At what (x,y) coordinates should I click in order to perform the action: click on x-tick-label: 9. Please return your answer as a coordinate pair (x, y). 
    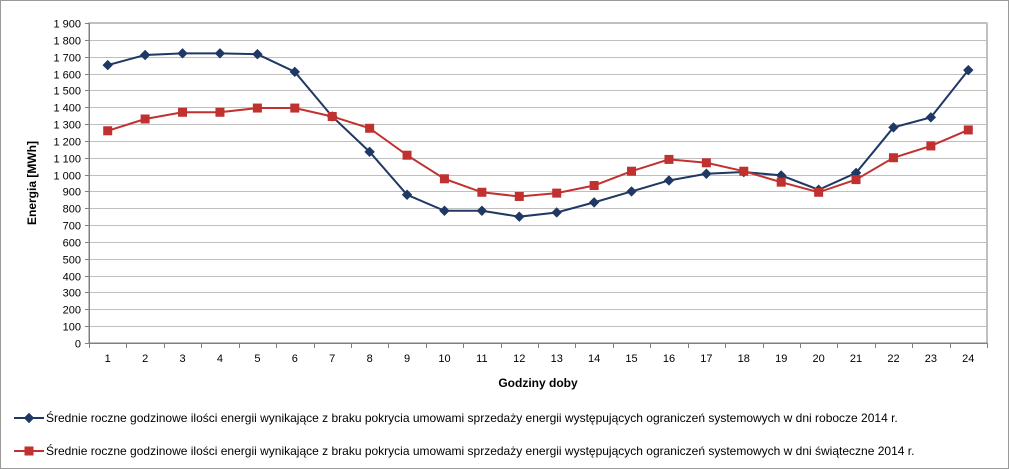
    Looking at the image, I should click on (407, 359).